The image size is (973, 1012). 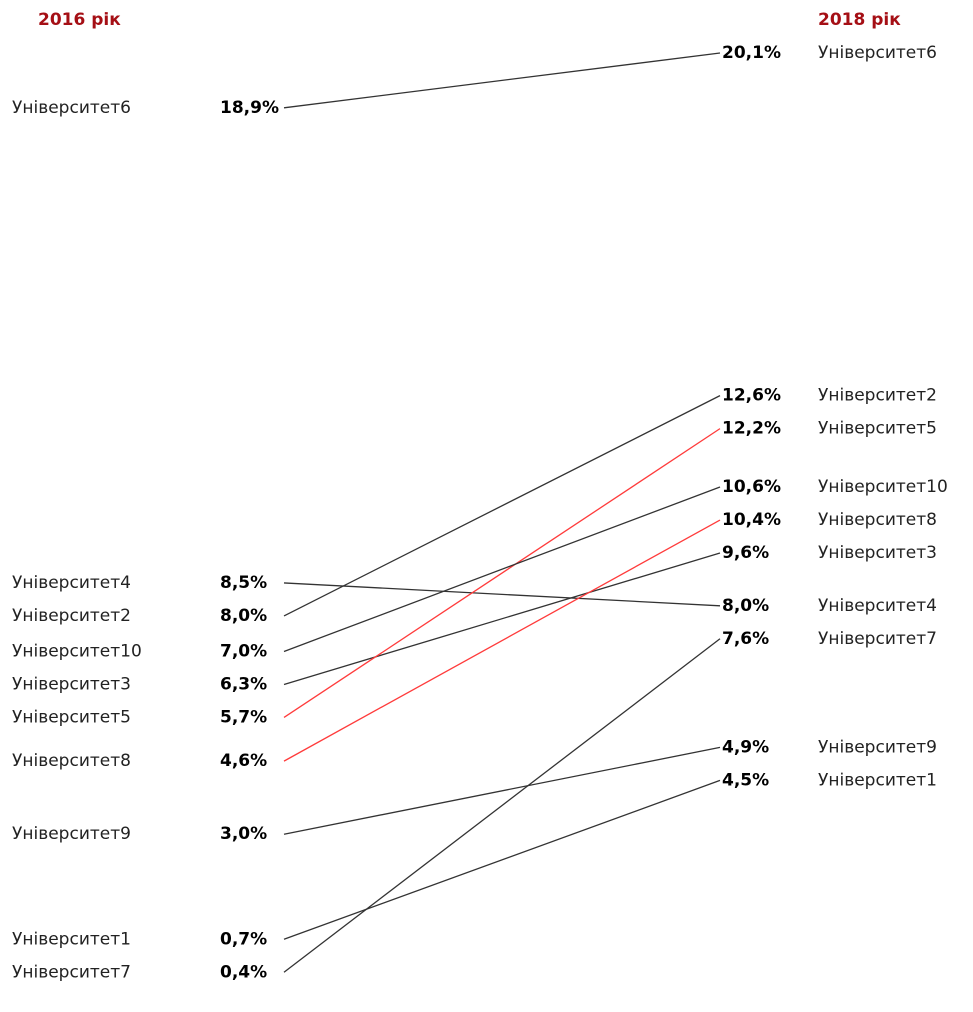 What do you see at coordinates (745, 553) in the screenshot?
I see `value-label: 9,6%` at bounding box center [745, 553].